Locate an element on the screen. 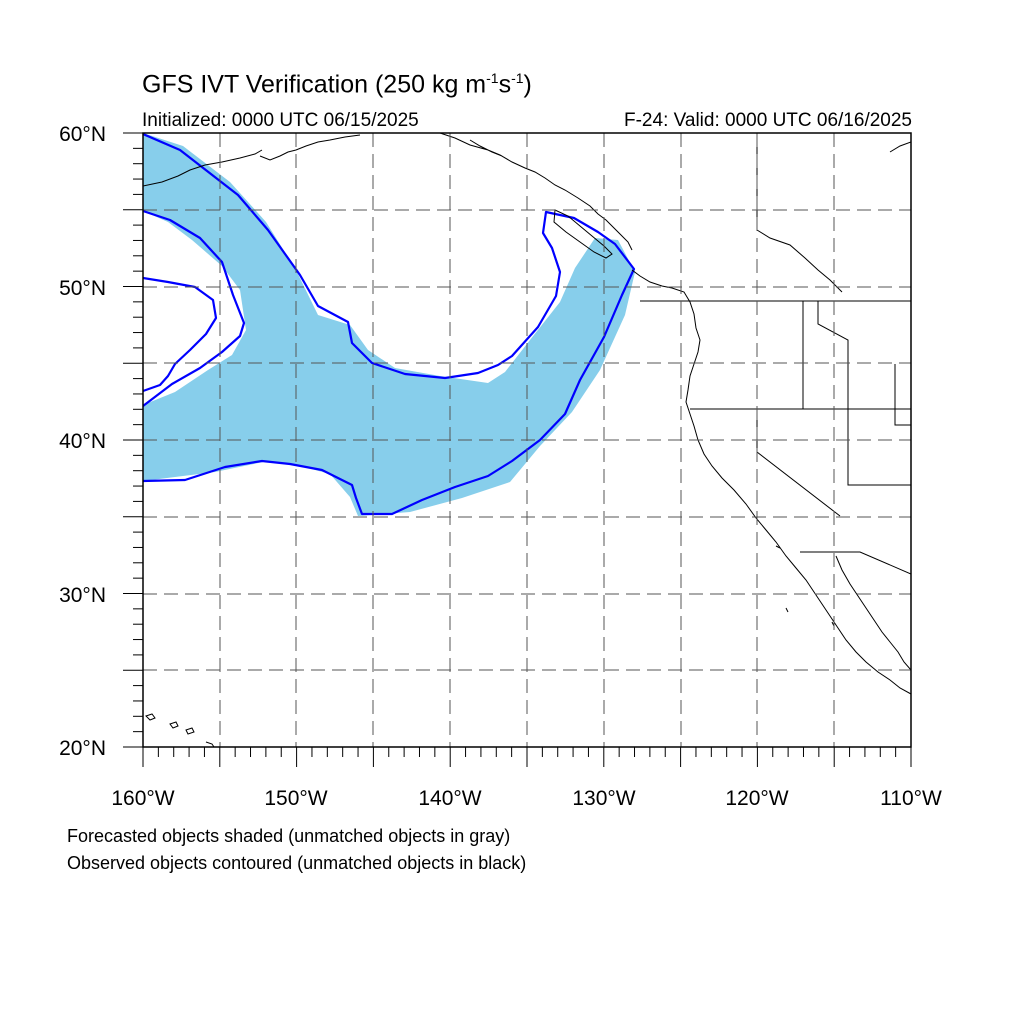 This screenshot has height=1024, width=1024. channel-islands is located at coordinates (805, 586).